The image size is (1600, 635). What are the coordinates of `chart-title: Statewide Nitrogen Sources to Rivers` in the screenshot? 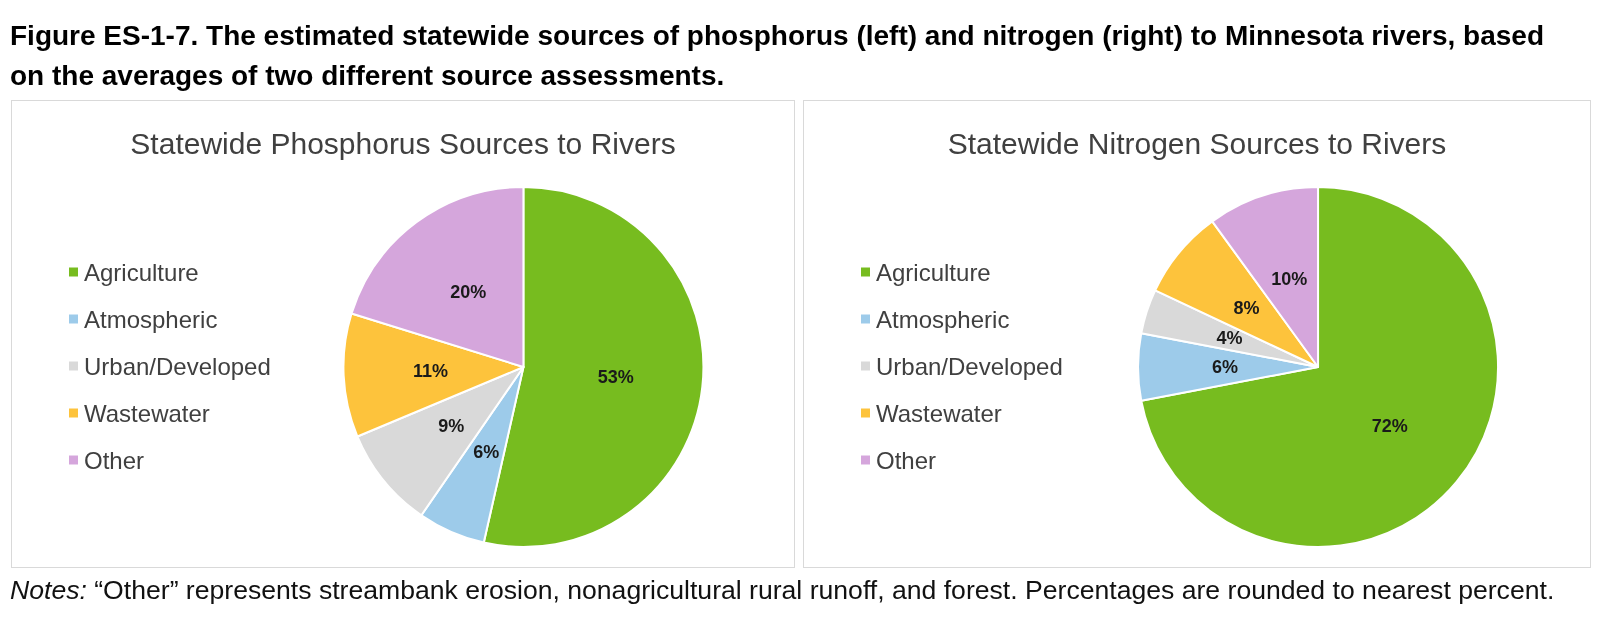 It's located at (1197, 143).